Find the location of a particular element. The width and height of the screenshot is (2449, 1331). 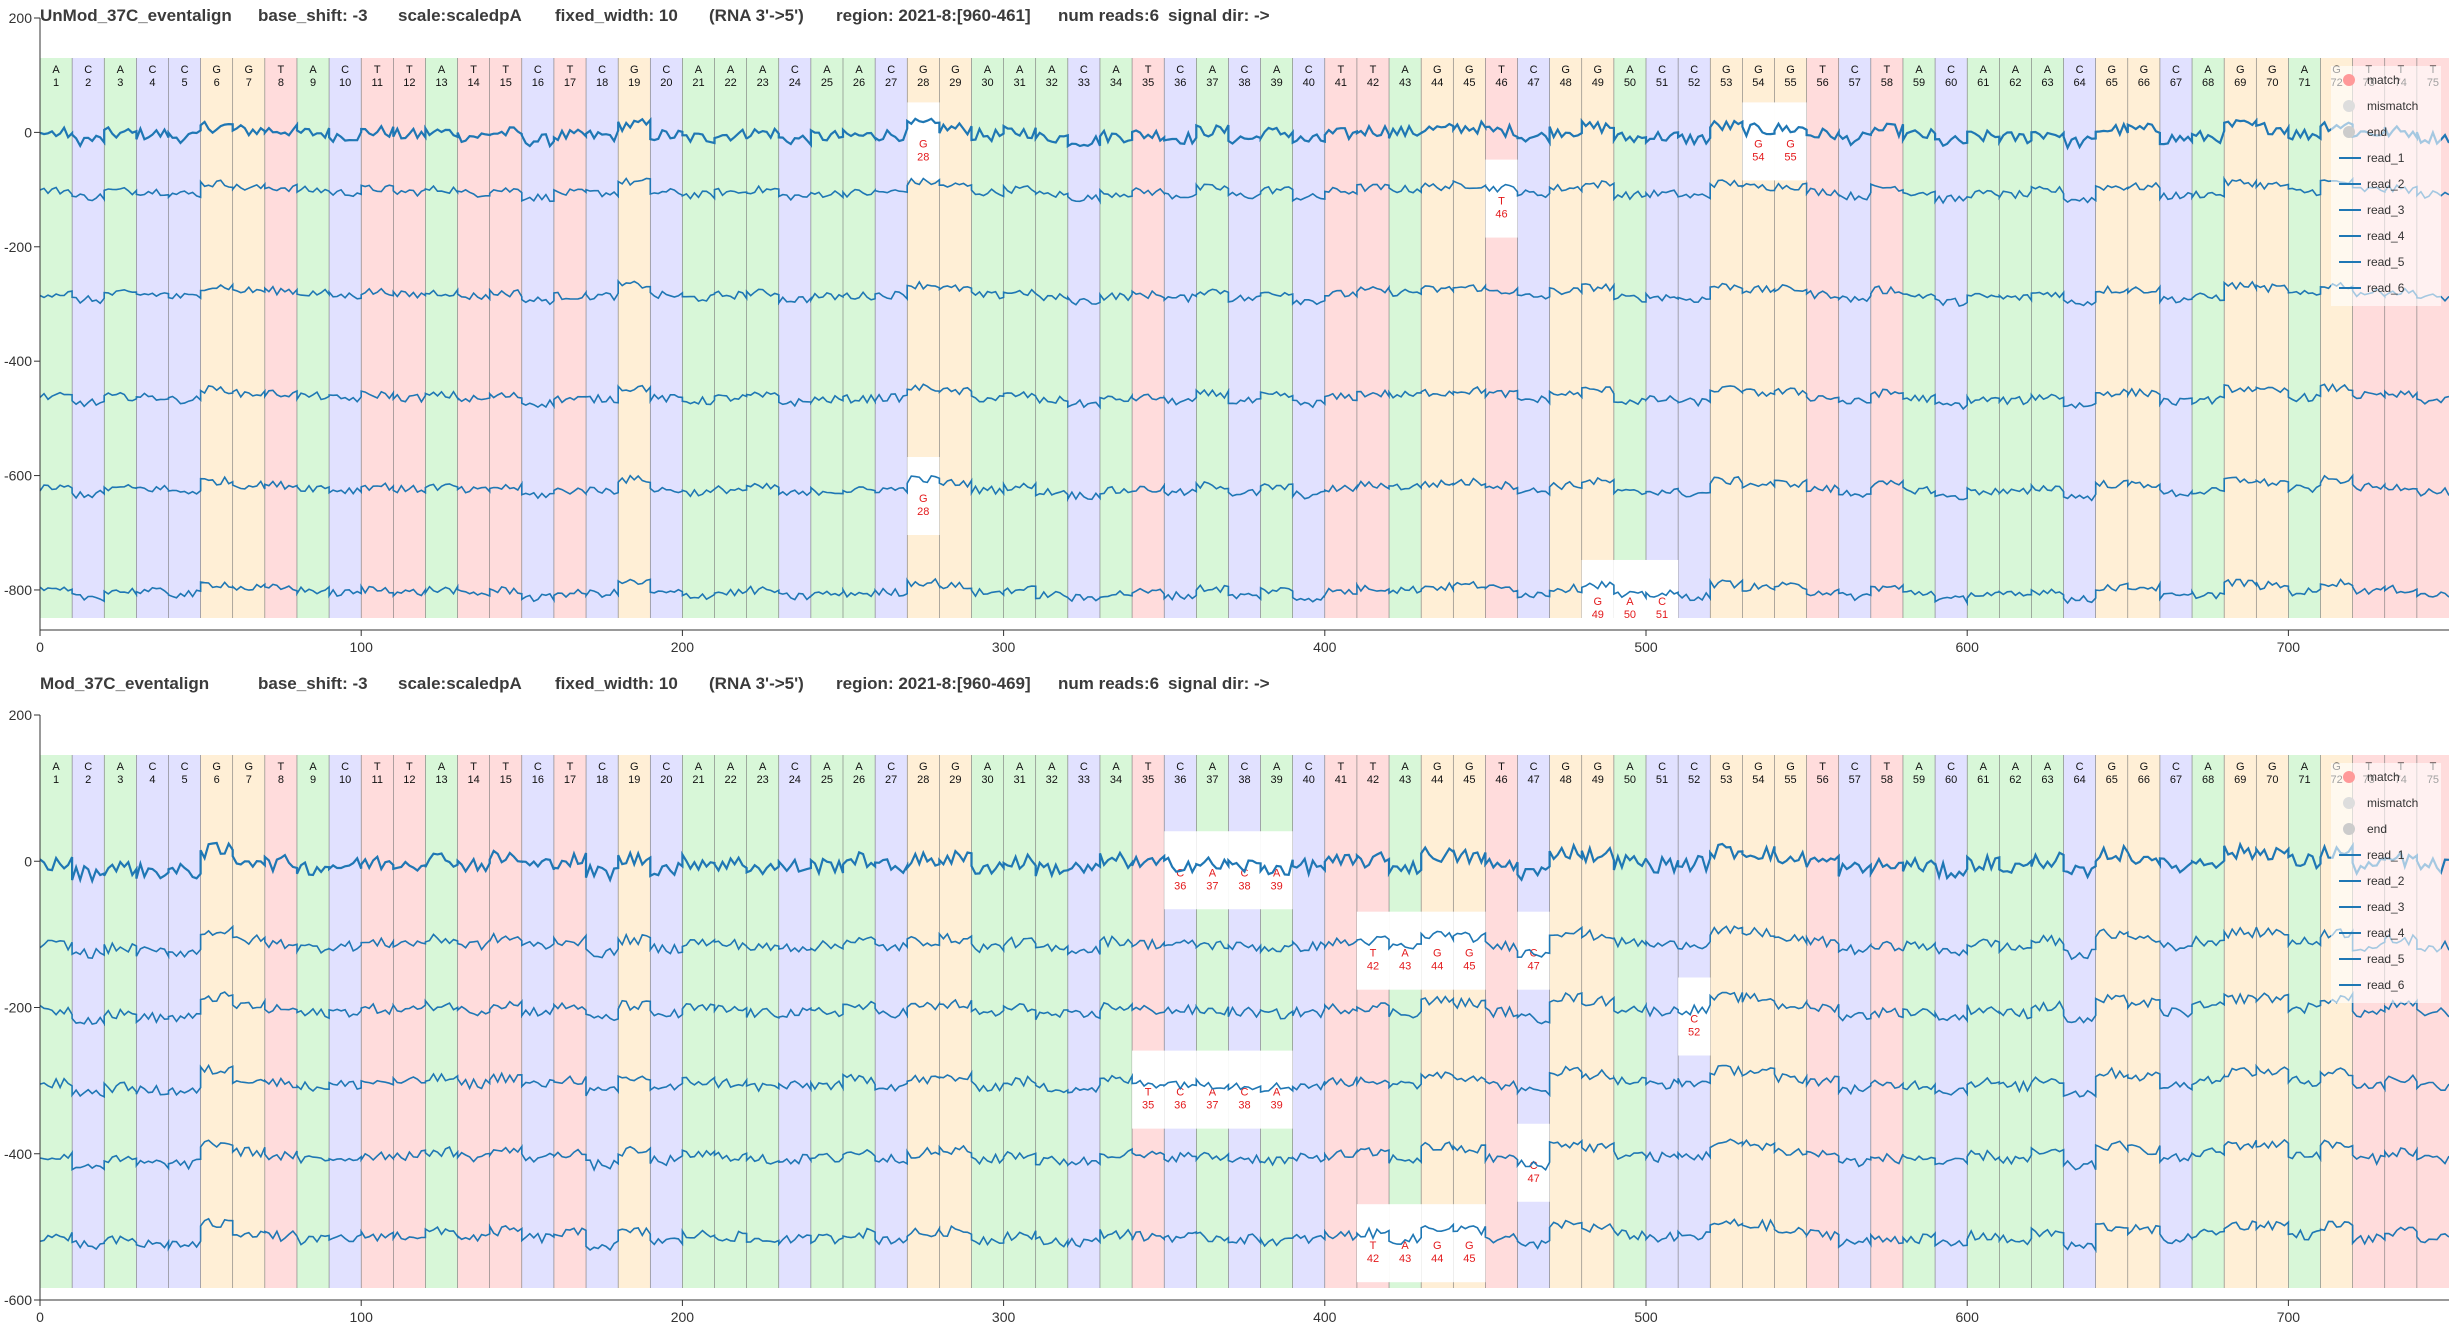

x-tick-label: 700 is located at coordinates (2289, 1317).